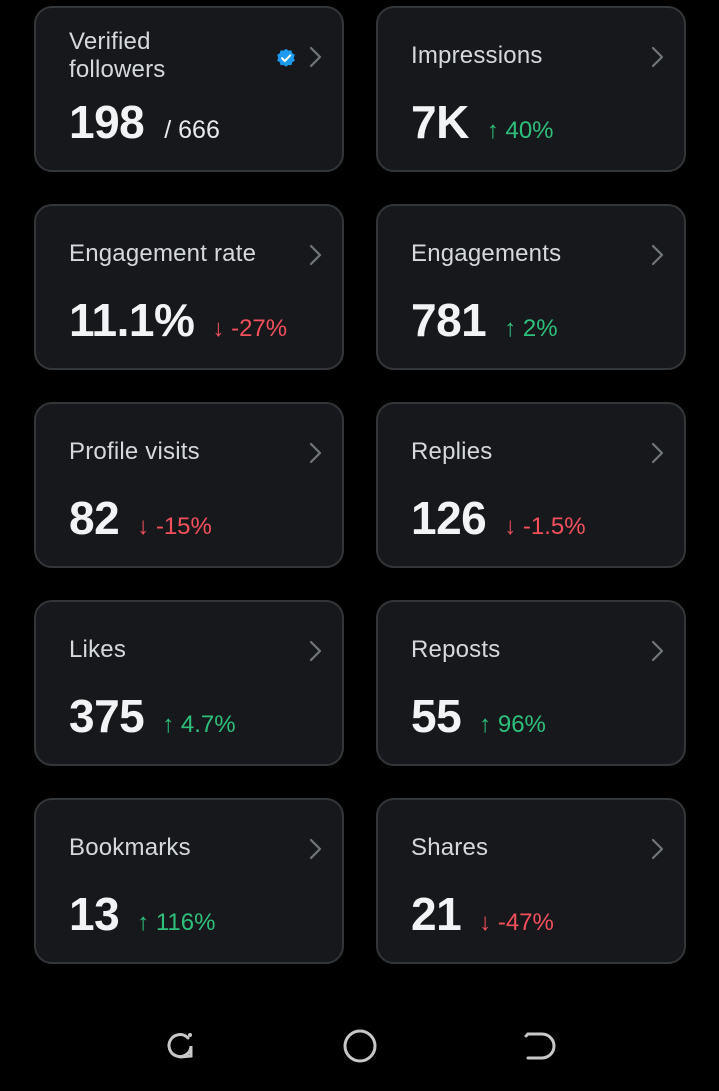 The image size is (719, 1091). I want to click on card-reposts: Reposts 55 ↑ 96%, so click(531, 683).